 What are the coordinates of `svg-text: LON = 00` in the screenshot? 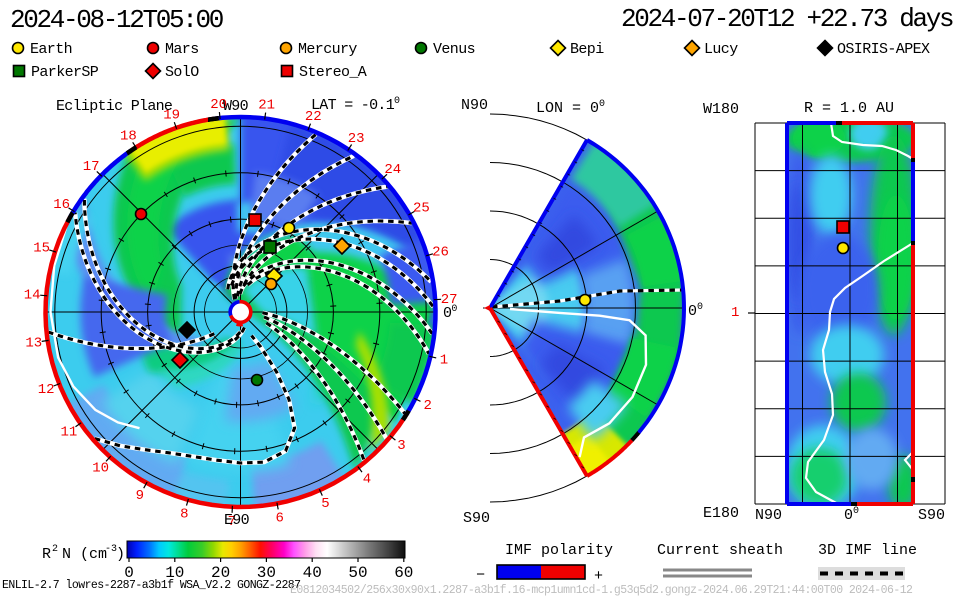 It's located at (570, 108).